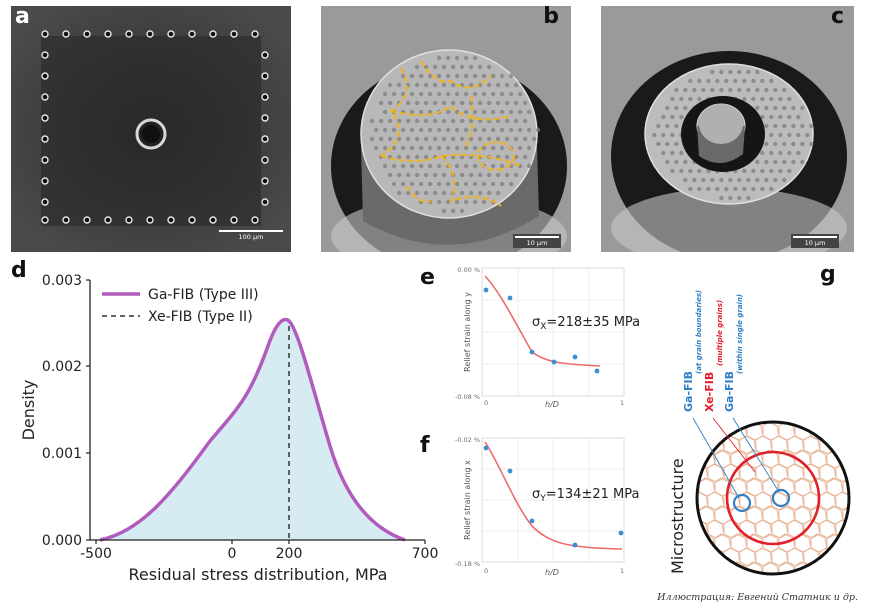  Describe the element at coordinates (200, 317) in the screenshot. I see `panel-d-legend-1: Xe-FIB (Type II)` at that location.